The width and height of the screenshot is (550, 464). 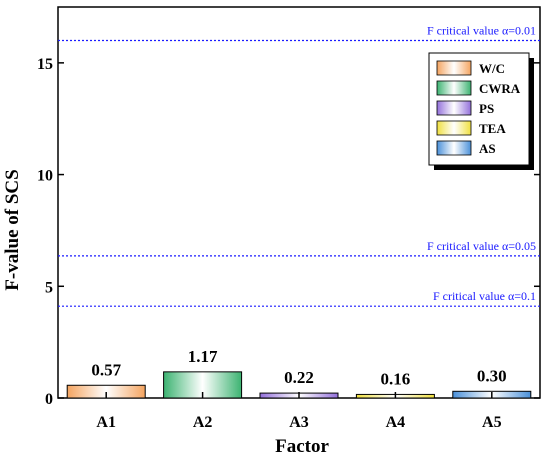 I want to click on x-tick-label: A5, so click(x=492, y=422).